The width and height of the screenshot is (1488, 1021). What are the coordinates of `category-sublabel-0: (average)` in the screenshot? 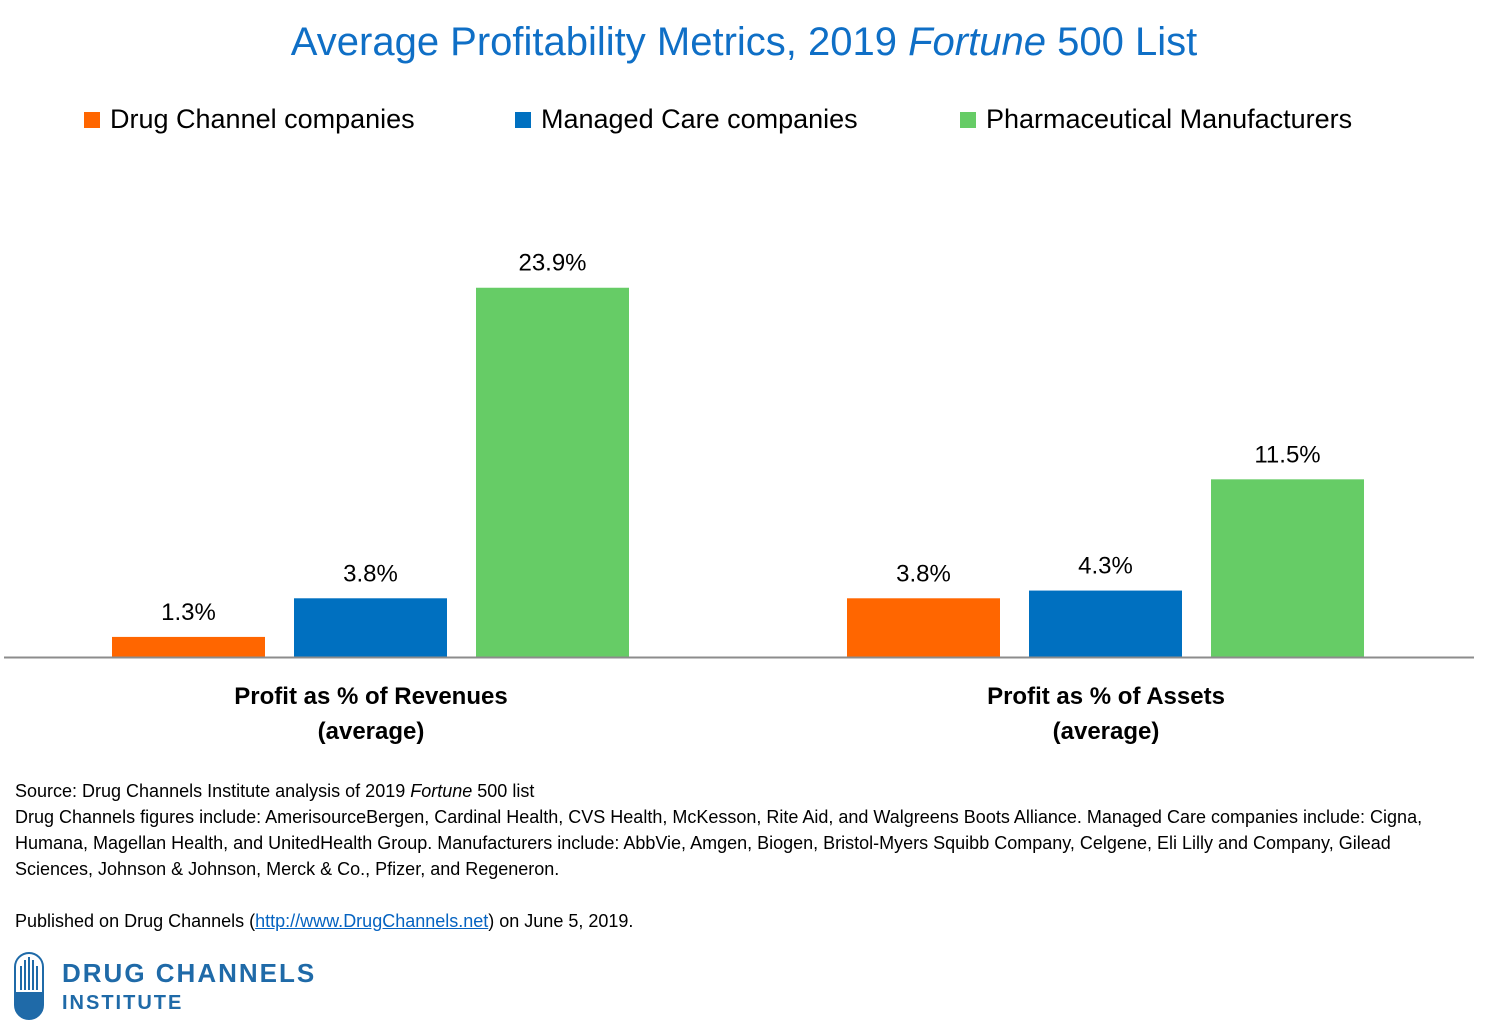 It's located at (371, 731).